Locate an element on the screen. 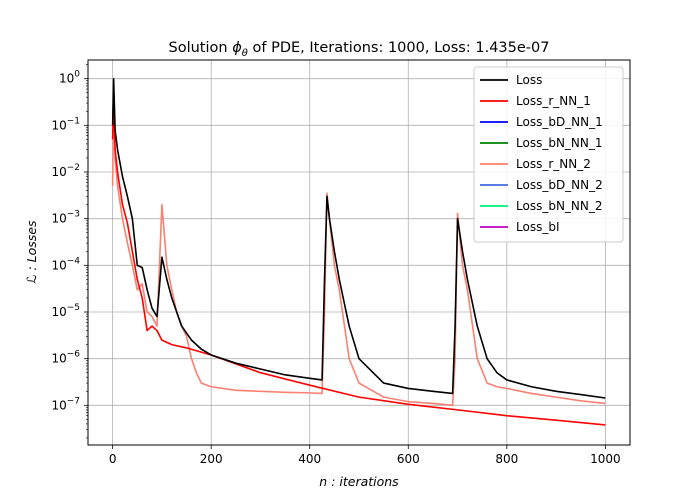  y-tick-label: 10⁻¹ is located at coordinates (65, 124).